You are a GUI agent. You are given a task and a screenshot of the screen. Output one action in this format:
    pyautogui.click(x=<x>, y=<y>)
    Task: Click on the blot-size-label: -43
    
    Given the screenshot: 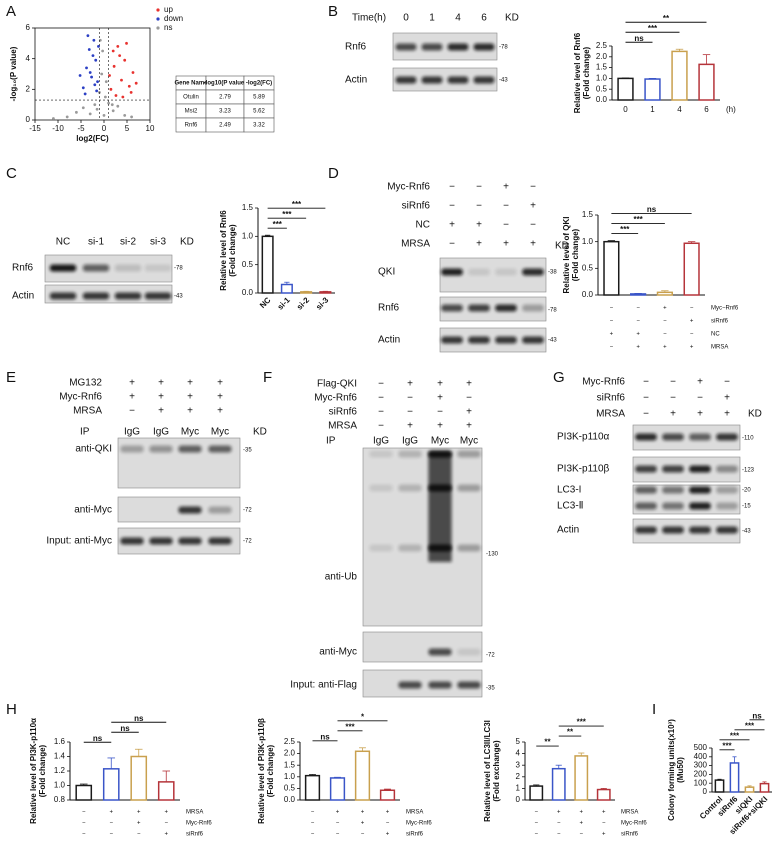 What is the action you would take?
    pyautogui.click(x=178, y=297)
    